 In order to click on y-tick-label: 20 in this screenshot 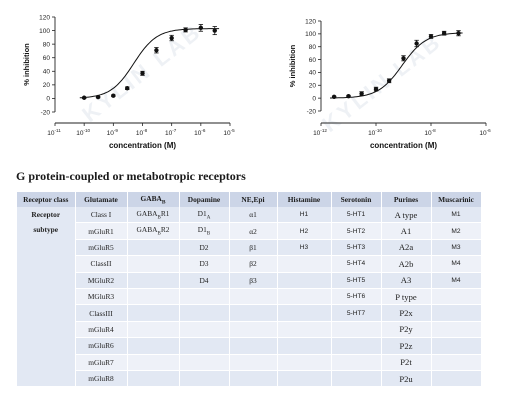, I will do `click(313, 86)`.